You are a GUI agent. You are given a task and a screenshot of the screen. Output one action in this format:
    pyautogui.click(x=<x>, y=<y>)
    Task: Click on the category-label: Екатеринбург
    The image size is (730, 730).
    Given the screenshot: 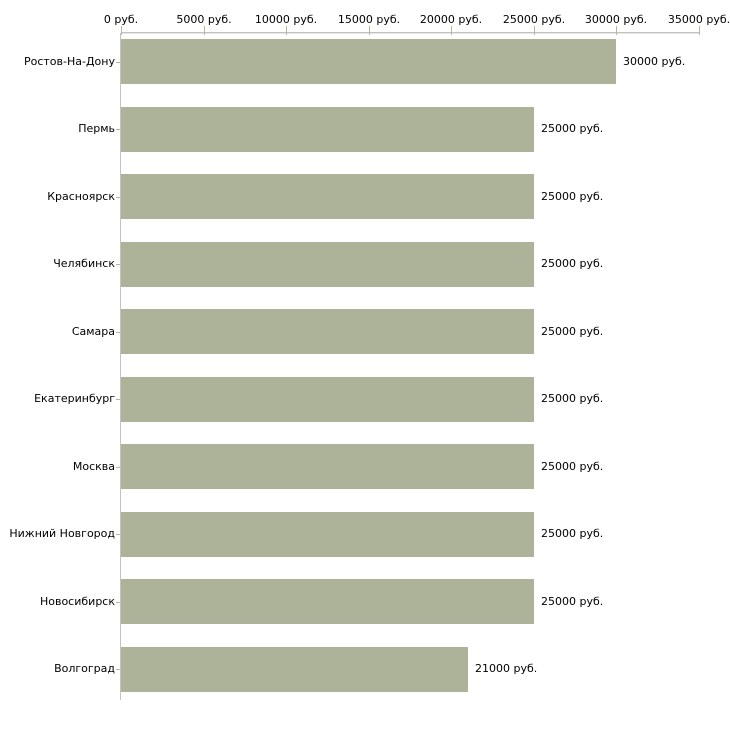 What is the action you would take?
    pyautogui.click(x=74, y=398)
    